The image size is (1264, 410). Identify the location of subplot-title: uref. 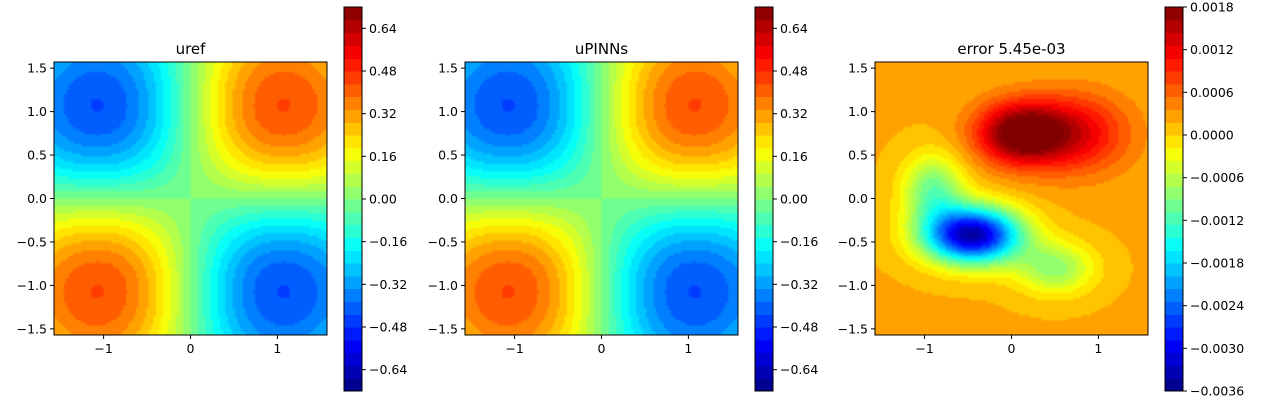
(191, 49).